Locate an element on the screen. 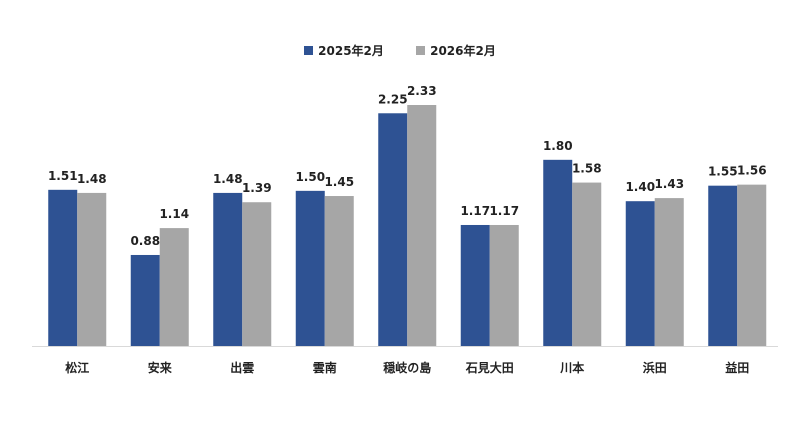 Image resolution: width=800 pixels, height=435 pixels. data-label-2026-2: 1.39 is located at coordinates (257, 188).